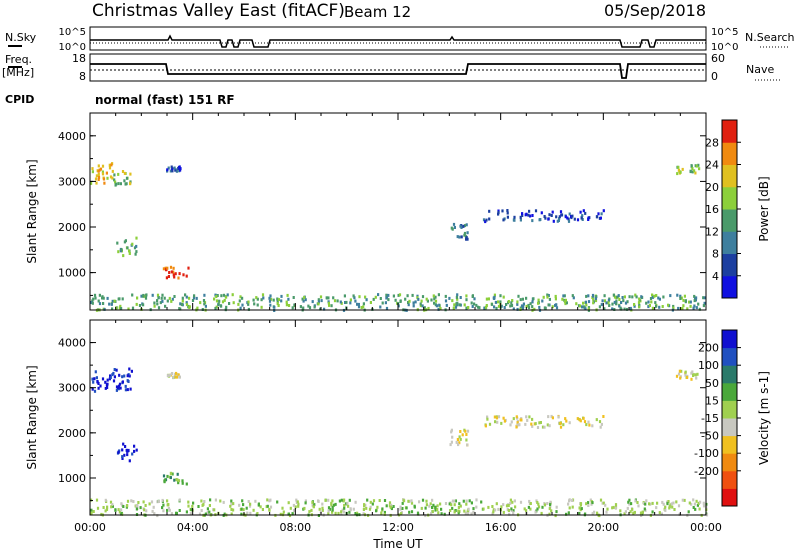  What do you see at coordinates (770, 37) in the screenshot?
I see `nsearch-label: N.Search` at bounding box center [770, 37].